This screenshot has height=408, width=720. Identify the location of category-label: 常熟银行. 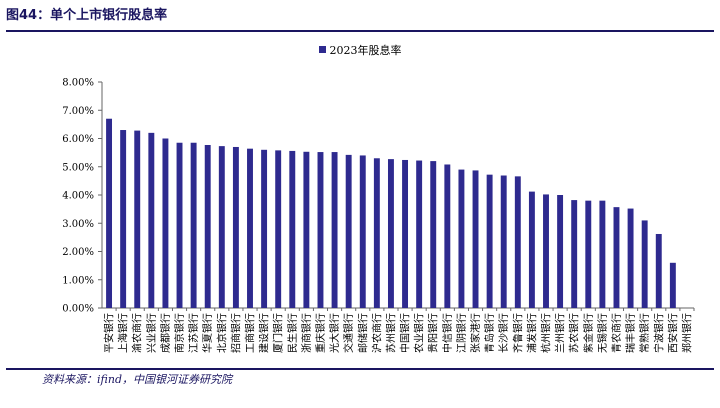
(644, 333).